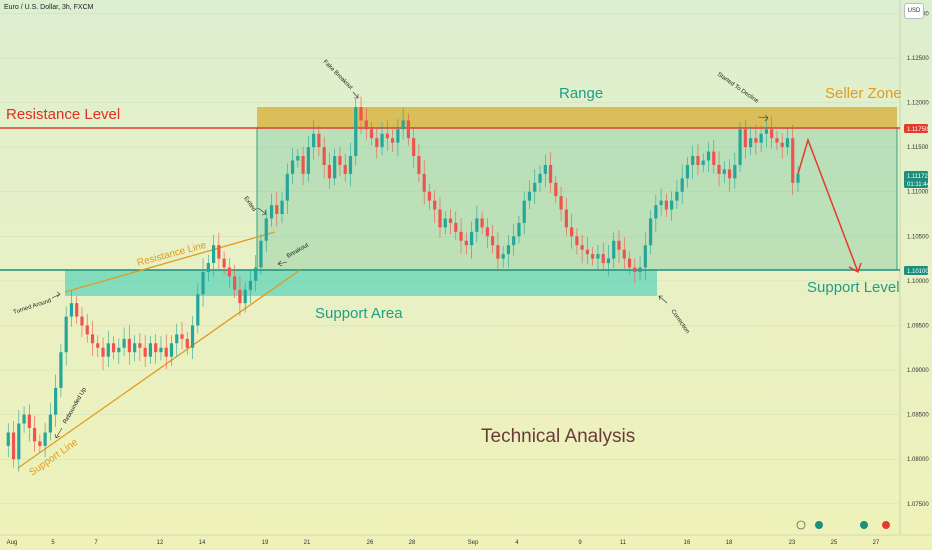 The image size is (932, 550). I want to click on y-tick-label: 1.08500, so click(918, 416).